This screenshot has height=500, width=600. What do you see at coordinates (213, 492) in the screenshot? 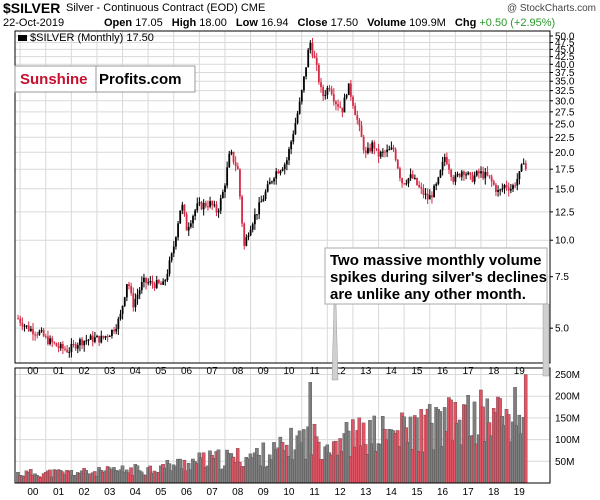
I see `volume-x-tick-label: 07` at bounding box center [213, 492].